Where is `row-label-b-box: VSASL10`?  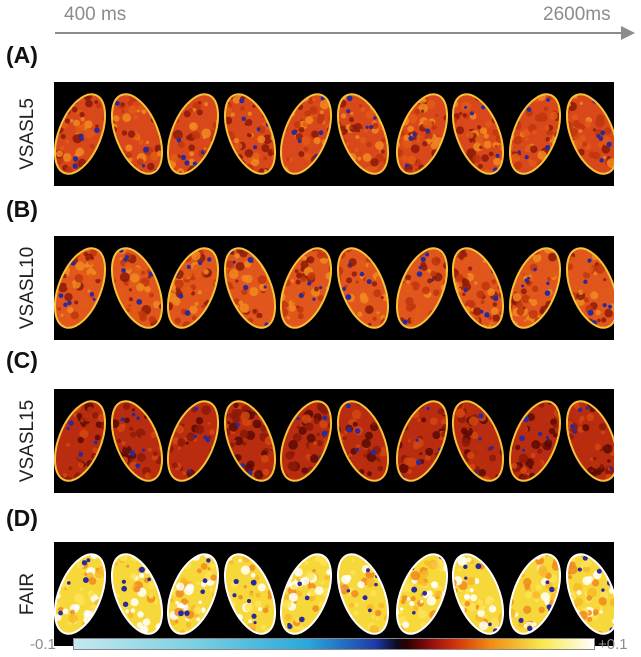 row-label-b-box: VSASL10 is located at coordinates (28, 288).